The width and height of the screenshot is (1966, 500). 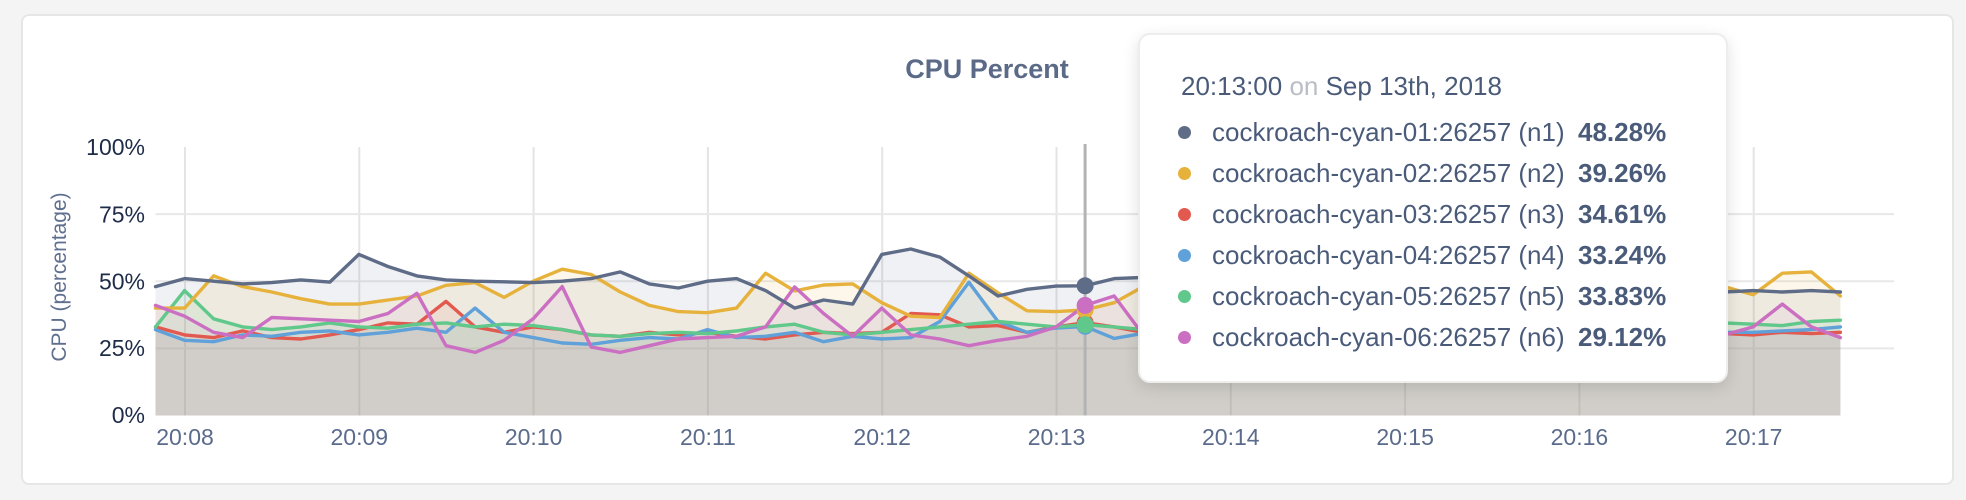 I want to click on svg-text: CPU Percent, so click(x=987, y=69).